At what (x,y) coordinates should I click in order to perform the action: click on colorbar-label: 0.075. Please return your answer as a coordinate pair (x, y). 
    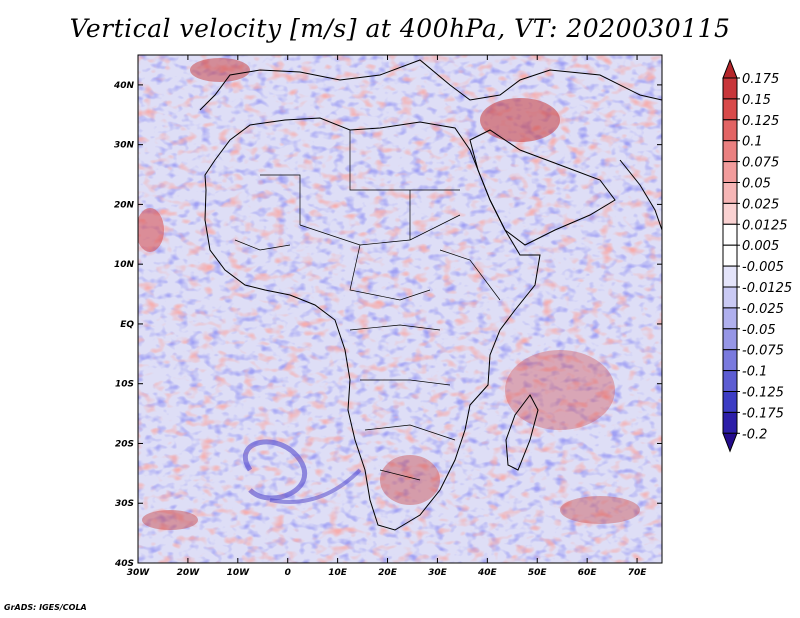
    Looking at the image, I should click on (760, 163).